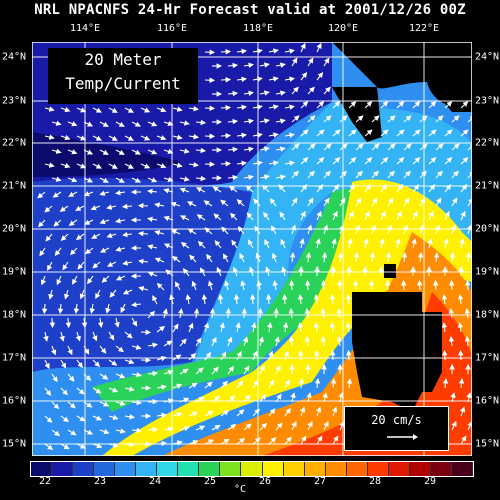 This screenshot has height=500, width=500. What do you see at coordinates (123, 76) in the screenshot?
I see `map-label-box: 20 Meter Temp/Current` at bounding box center [123, 76].